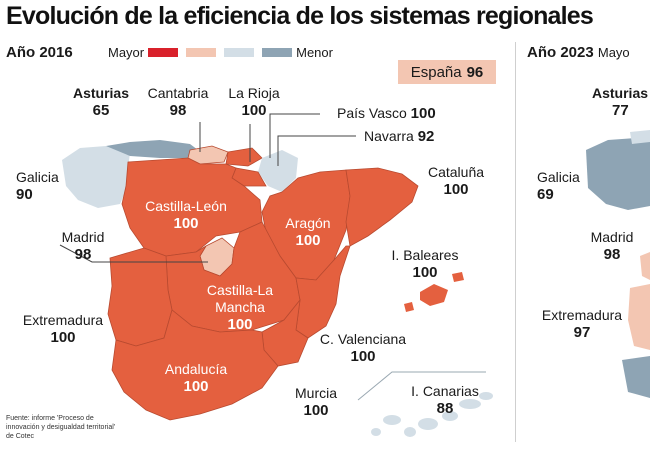 The image size is (650, 455). What do you see at coordinates (456, 181) in the screenshot?
I see `label-cataluna: Cataluña 100` at bounding box center [456, 181].